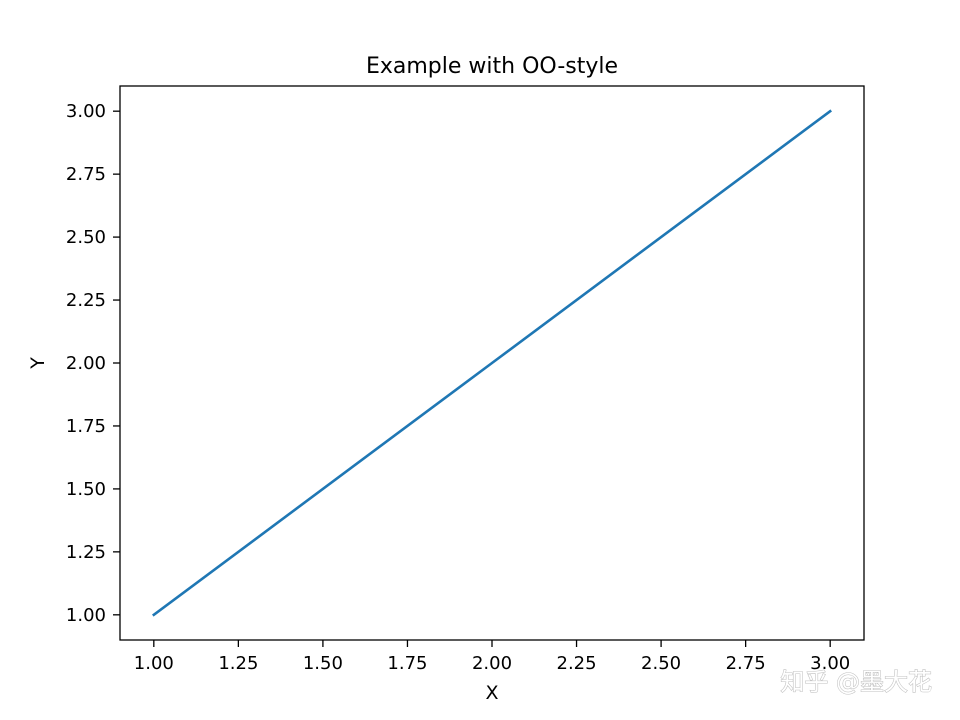 Image resolution: width=960 pixels, height=720 pixels. What do you see at coordinates (577, 663) in the screenshot?
I see `x-tick-label: 2.25` at bounding box center [577, 663].